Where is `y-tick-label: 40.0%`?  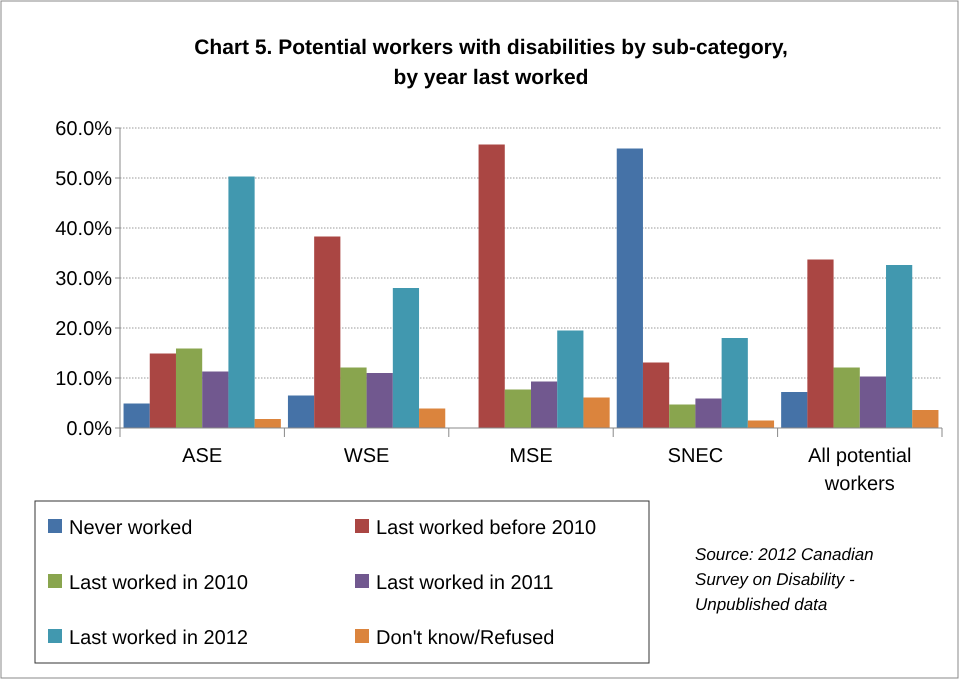
y-tick-label: 40.0% is located at coordinates (83, 229).